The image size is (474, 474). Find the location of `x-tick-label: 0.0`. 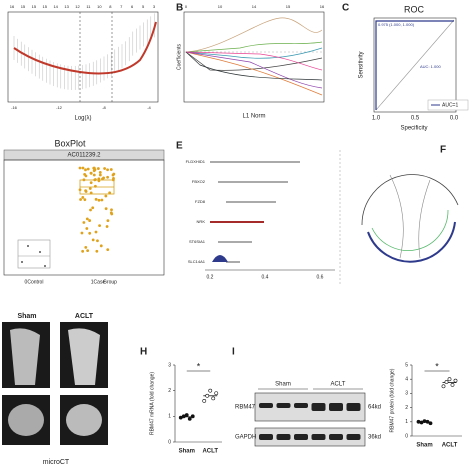

x-tick-label: 0.0 is located at coordinates (454, 119).